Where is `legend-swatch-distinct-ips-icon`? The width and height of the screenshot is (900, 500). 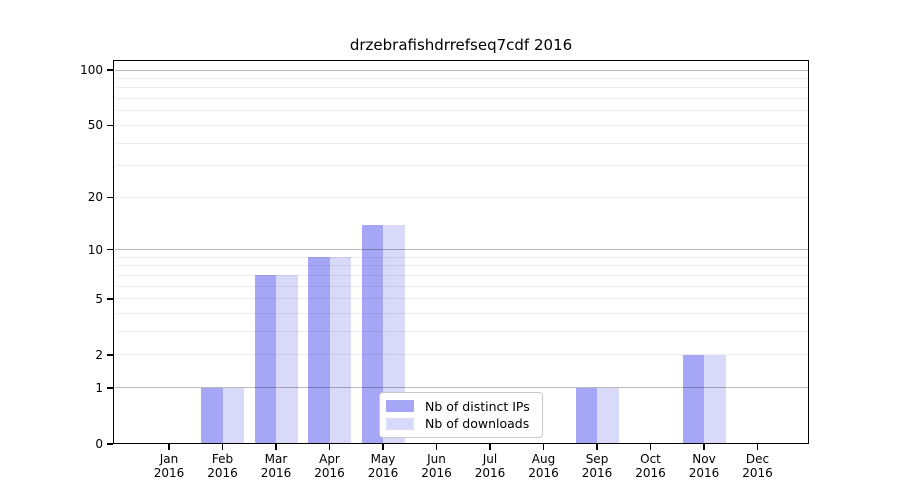
legend-swatch-distinct-ips-icon is located at coordinates (400, 406).